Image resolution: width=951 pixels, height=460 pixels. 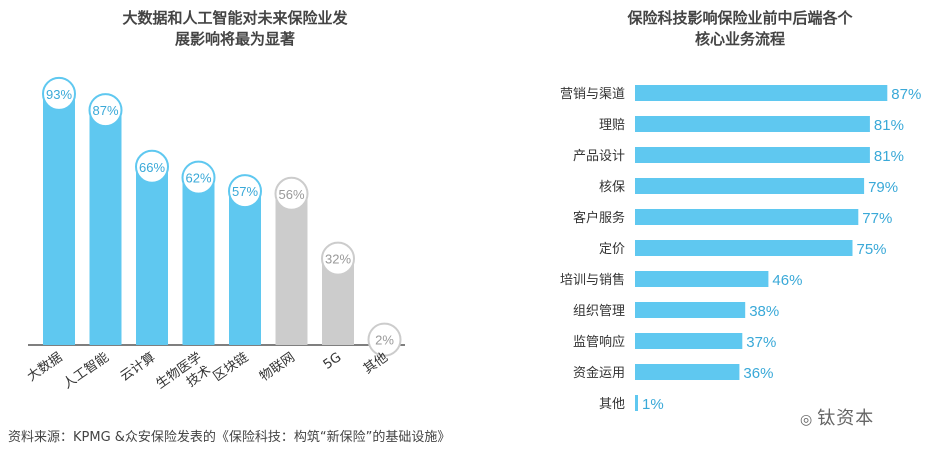 I want to click on right-data-label: 77%, so click(x=877, y=218).